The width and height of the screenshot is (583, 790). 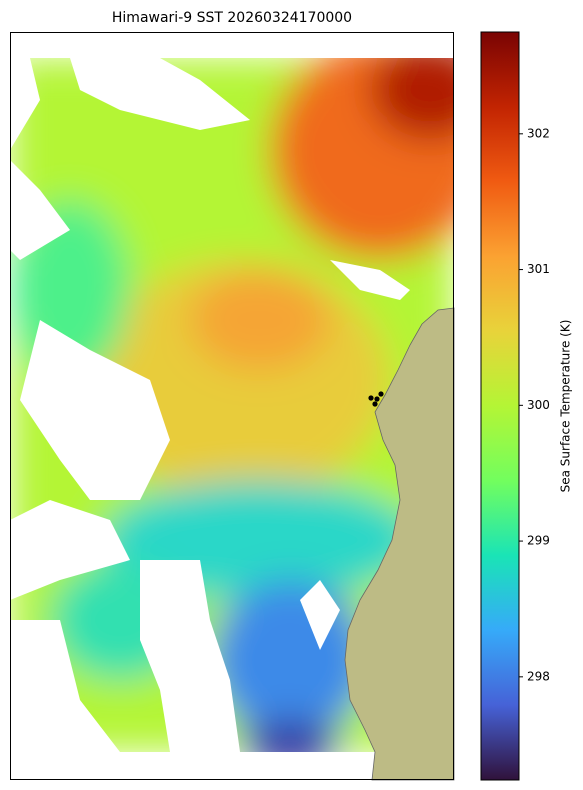 What do you see at coordinates (538, 405) in the screenshot?
I see `colorbar-tick-label: 300` at bounding box center [538, 405].